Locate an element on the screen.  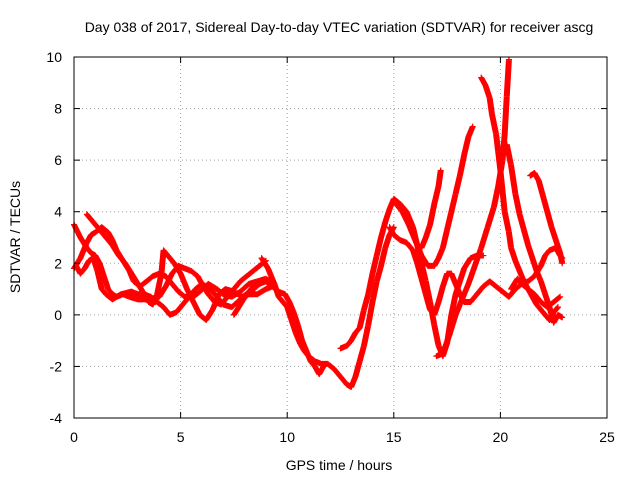
y-tick-label: -2 is located at coordinates (56, 366).